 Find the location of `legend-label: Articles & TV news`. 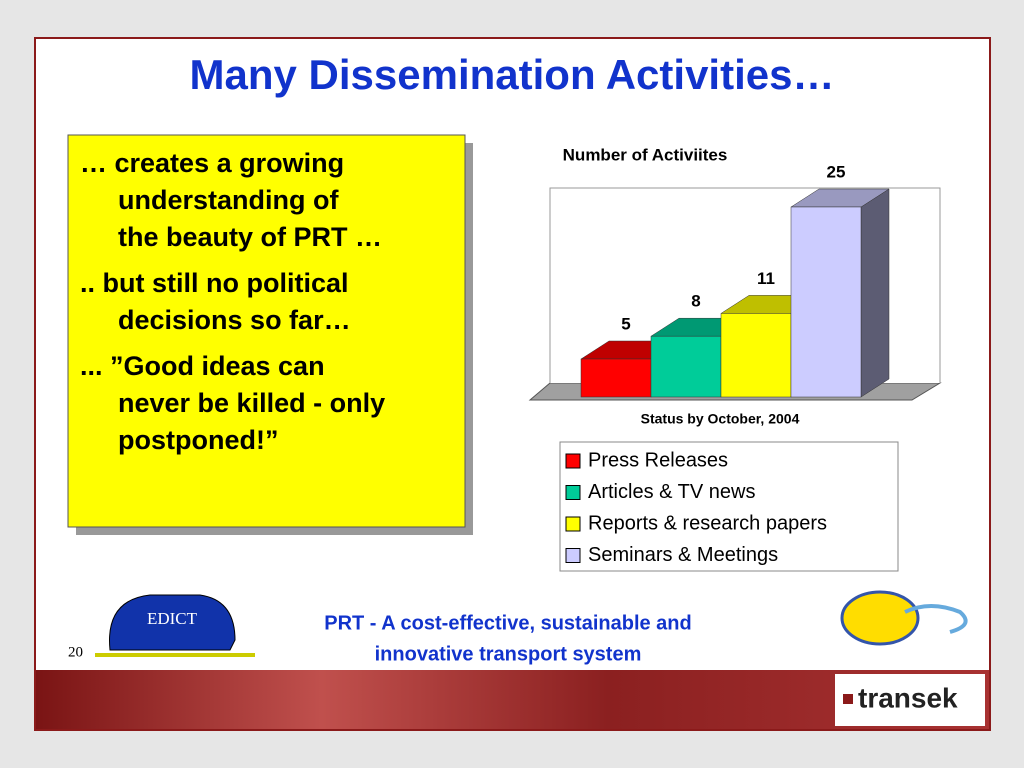

legend-label: Articles & TV news is located at coordinates (671, 492).